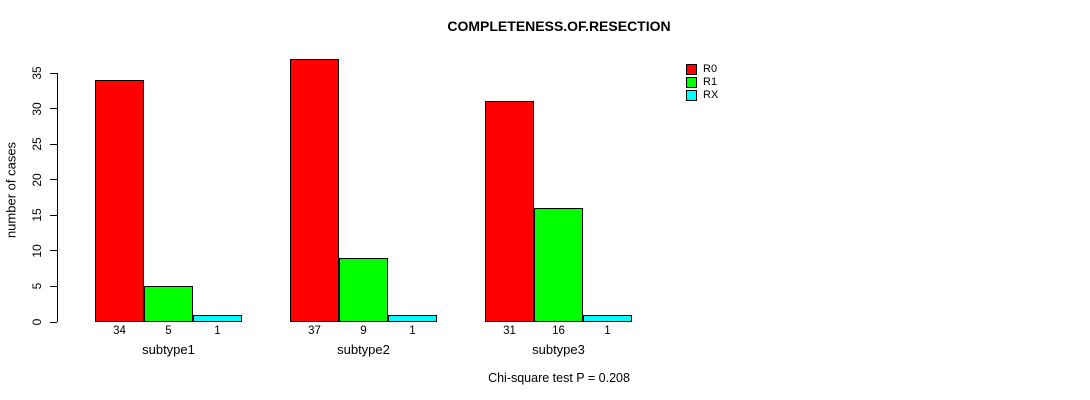 The height and width of the screenshot is (400, 1090). What do you see at coordinates (57, 197) in the screenshot?
I see `y-axis-line` at bounding box center [57, 197].